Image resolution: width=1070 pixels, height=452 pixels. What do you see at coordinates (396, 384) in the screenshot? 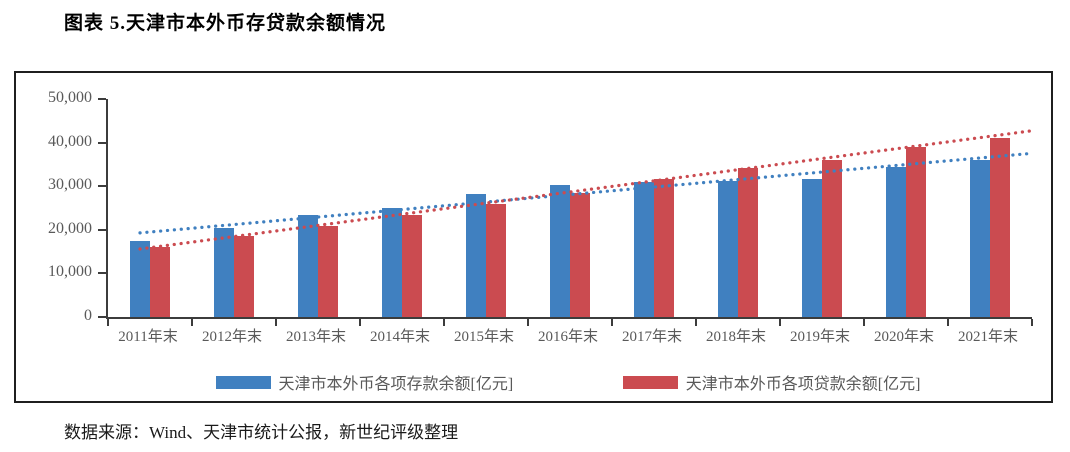
I see `legend-label: 天津市本外币各项存款余额[亿元]` at bounding box center [396, 384].